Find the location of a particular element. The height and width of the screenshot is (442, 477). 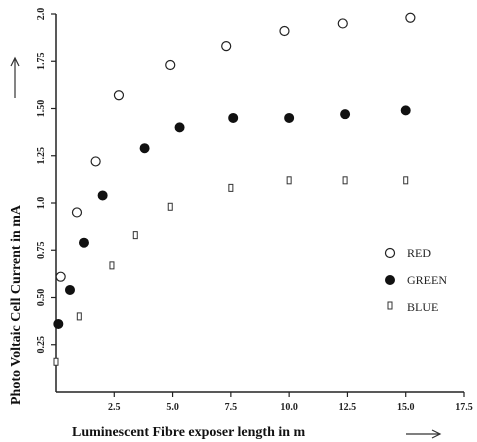

legend-marker-red is located at coordinates (390, 253).